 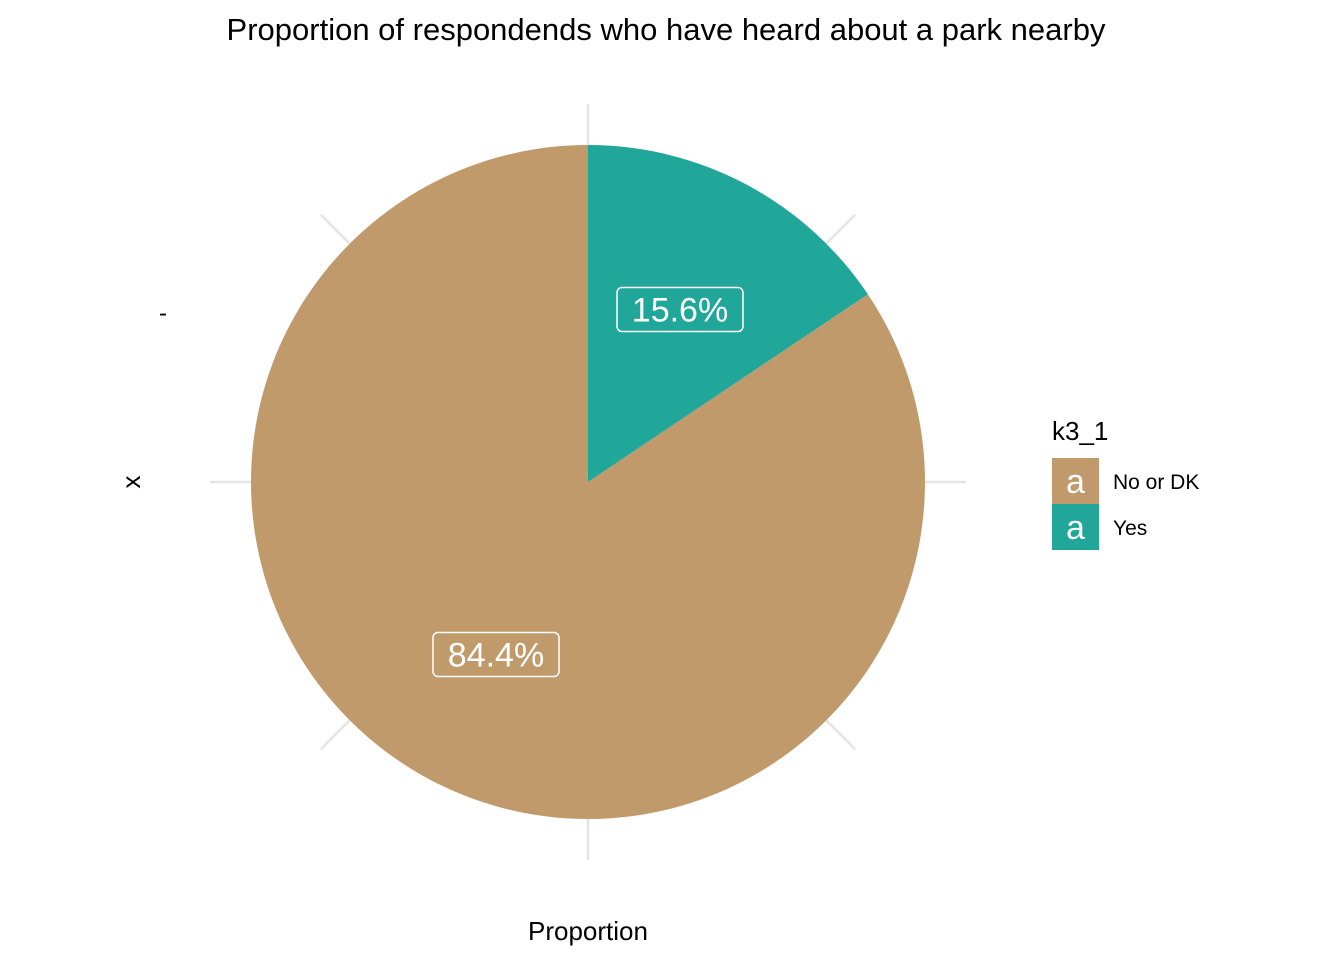 What do you see at coordinates (131, 482) in the screenshot?
I see `y-axis-label: x` at bounding box center [131, 482].